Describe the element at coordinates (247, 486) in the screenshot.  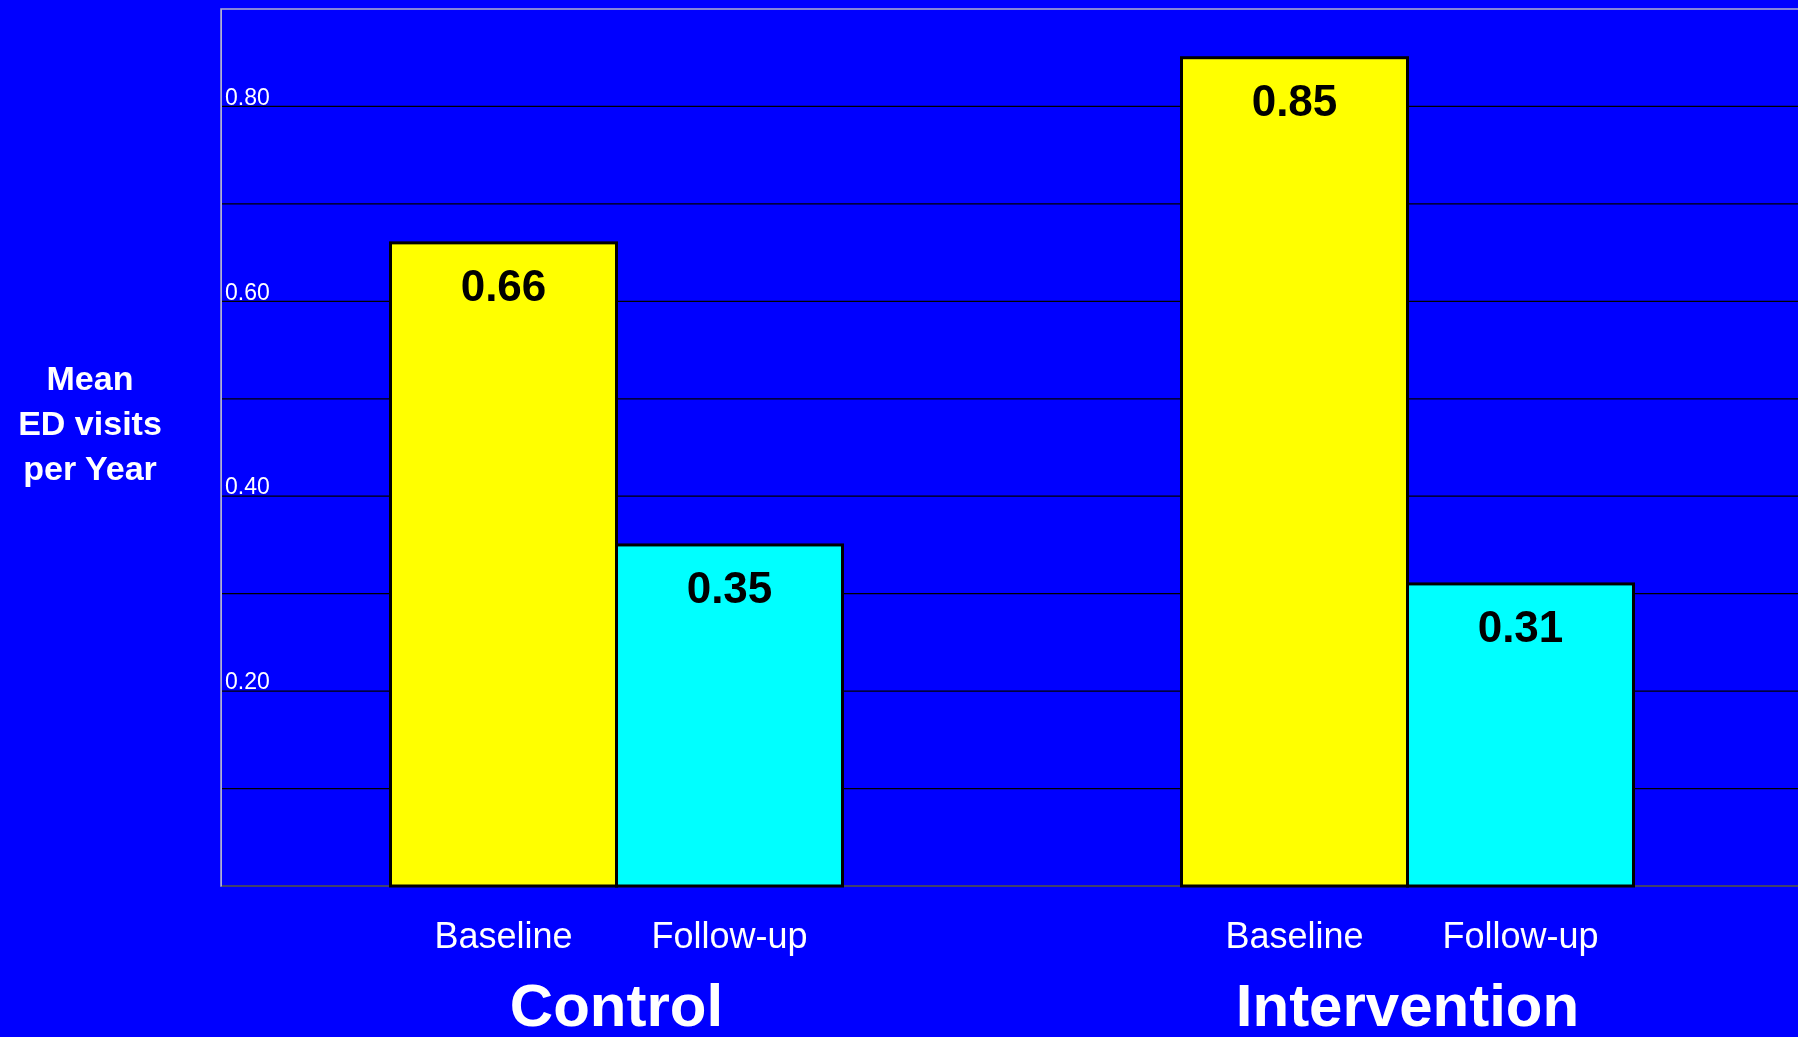
I see `y-tick-label: 0.40` at that location.